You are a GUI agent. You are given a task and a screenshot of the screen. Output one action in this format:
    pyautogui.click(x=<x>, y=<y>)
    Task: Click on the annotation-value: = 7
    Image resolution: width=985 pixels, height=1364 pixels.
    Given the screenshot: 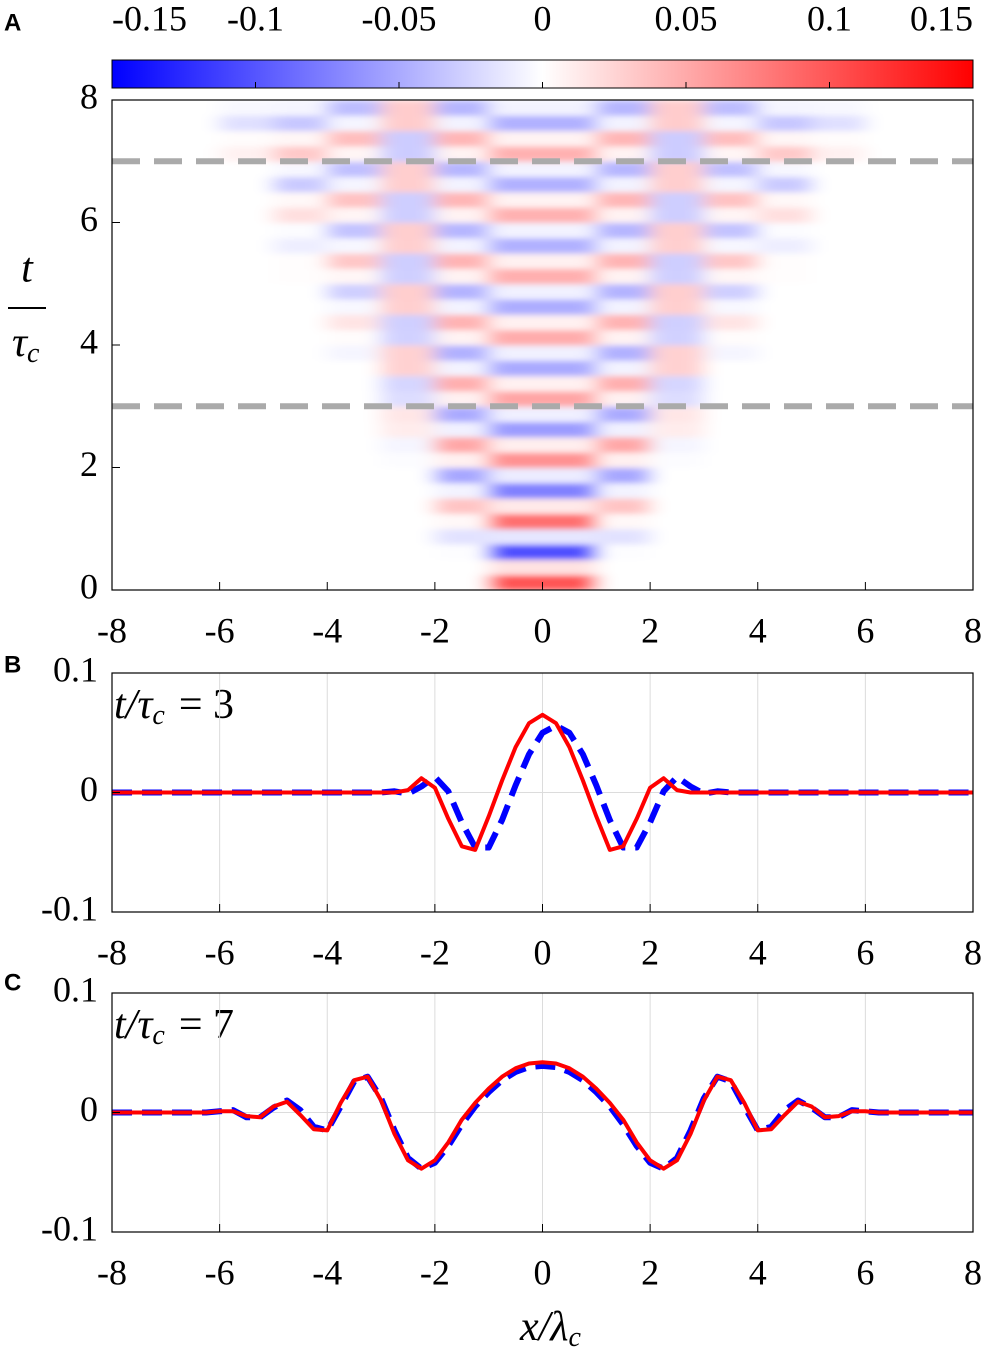 What is the action you would take?
    pyautogui.click(x=206, y=1025)
    